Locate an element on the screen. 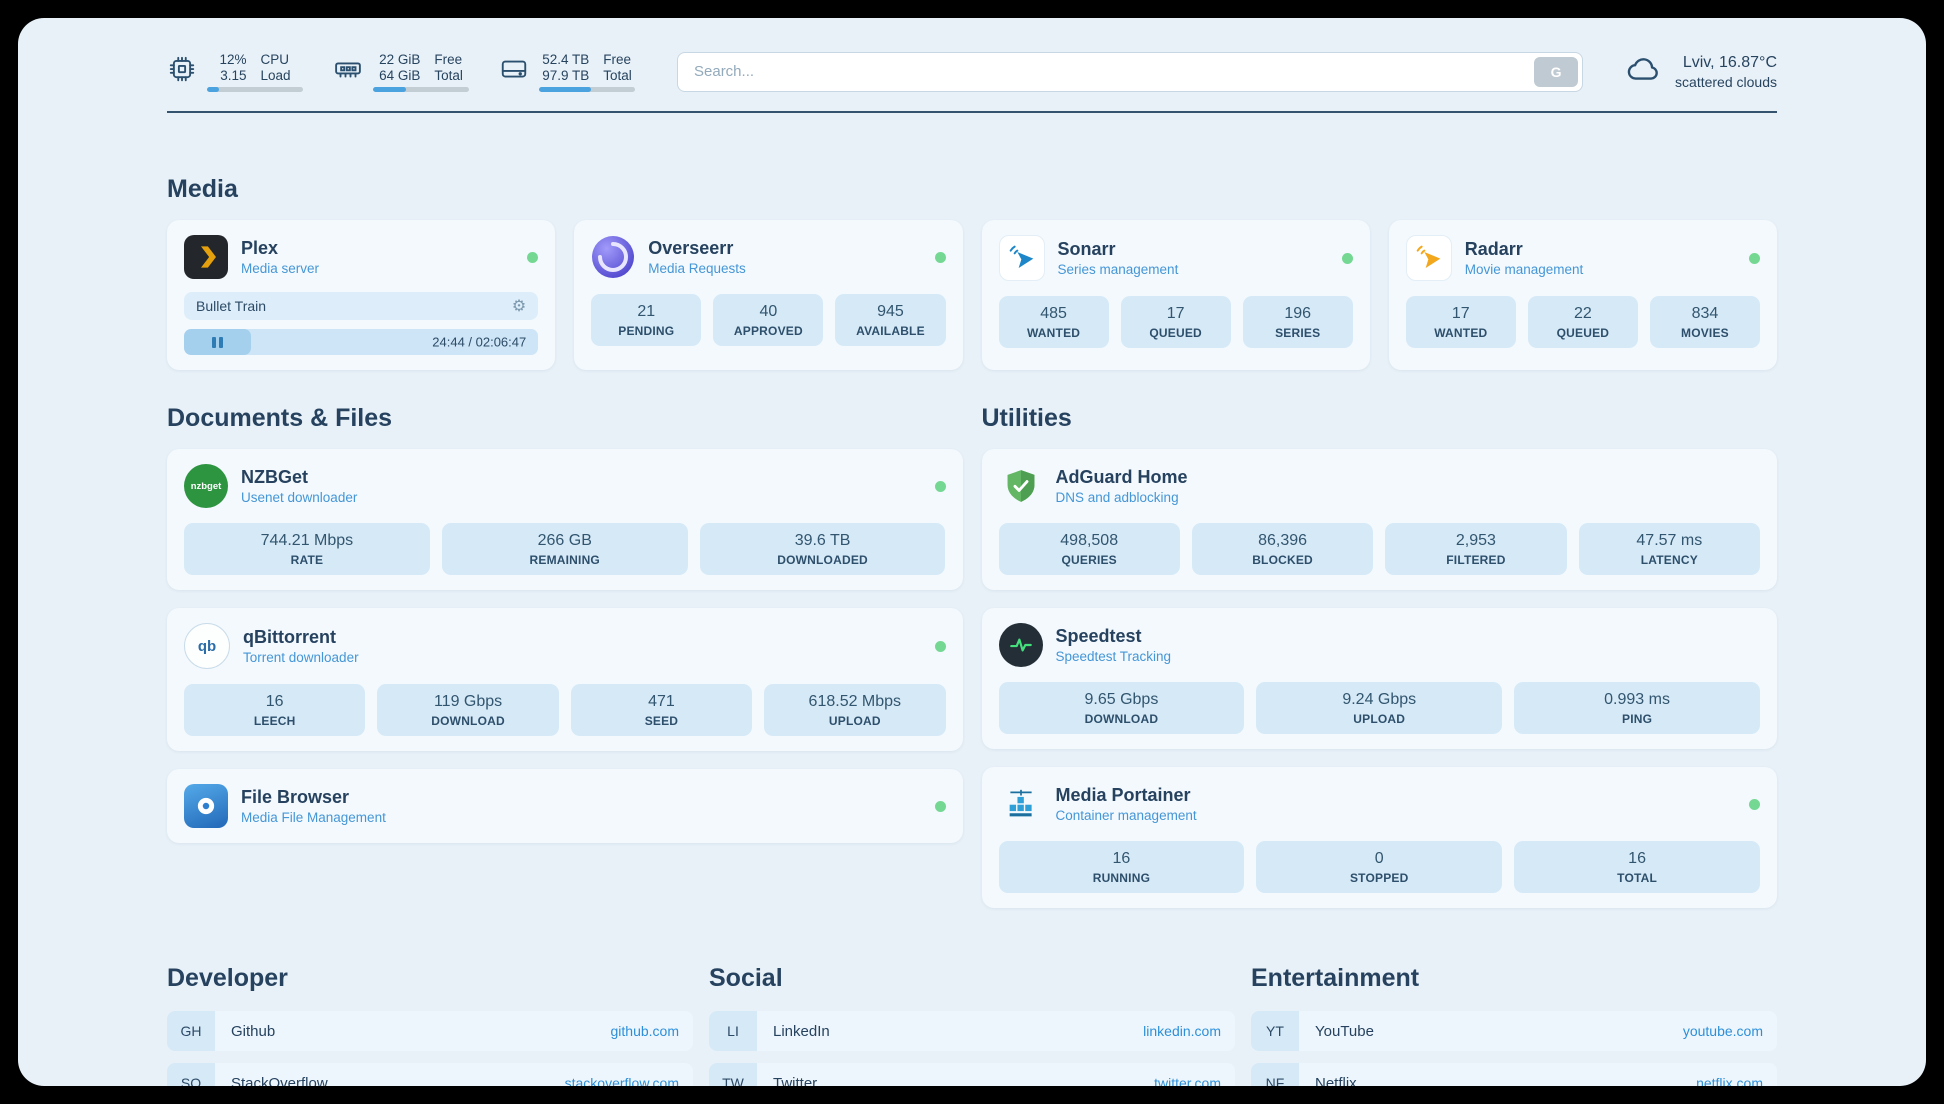 The height and width of the screenshot is (1104, 1944). stat-label: WANTED is located at coordinates (1053, 333).